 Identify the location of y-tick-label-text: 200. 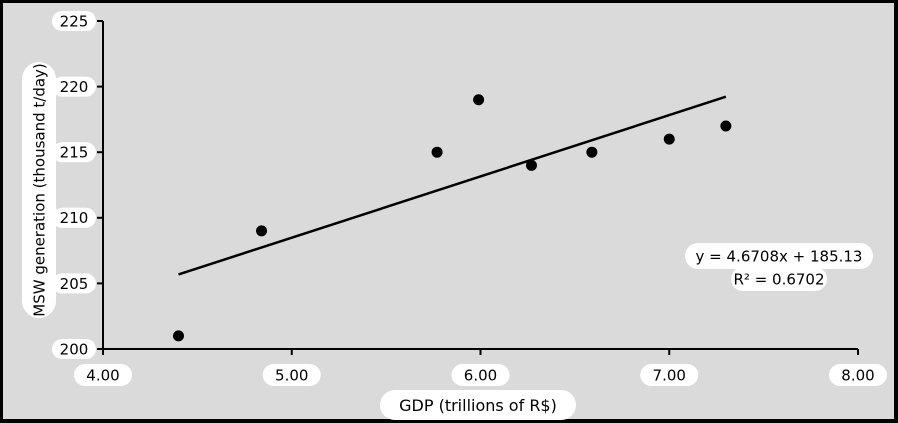
(74, 349).